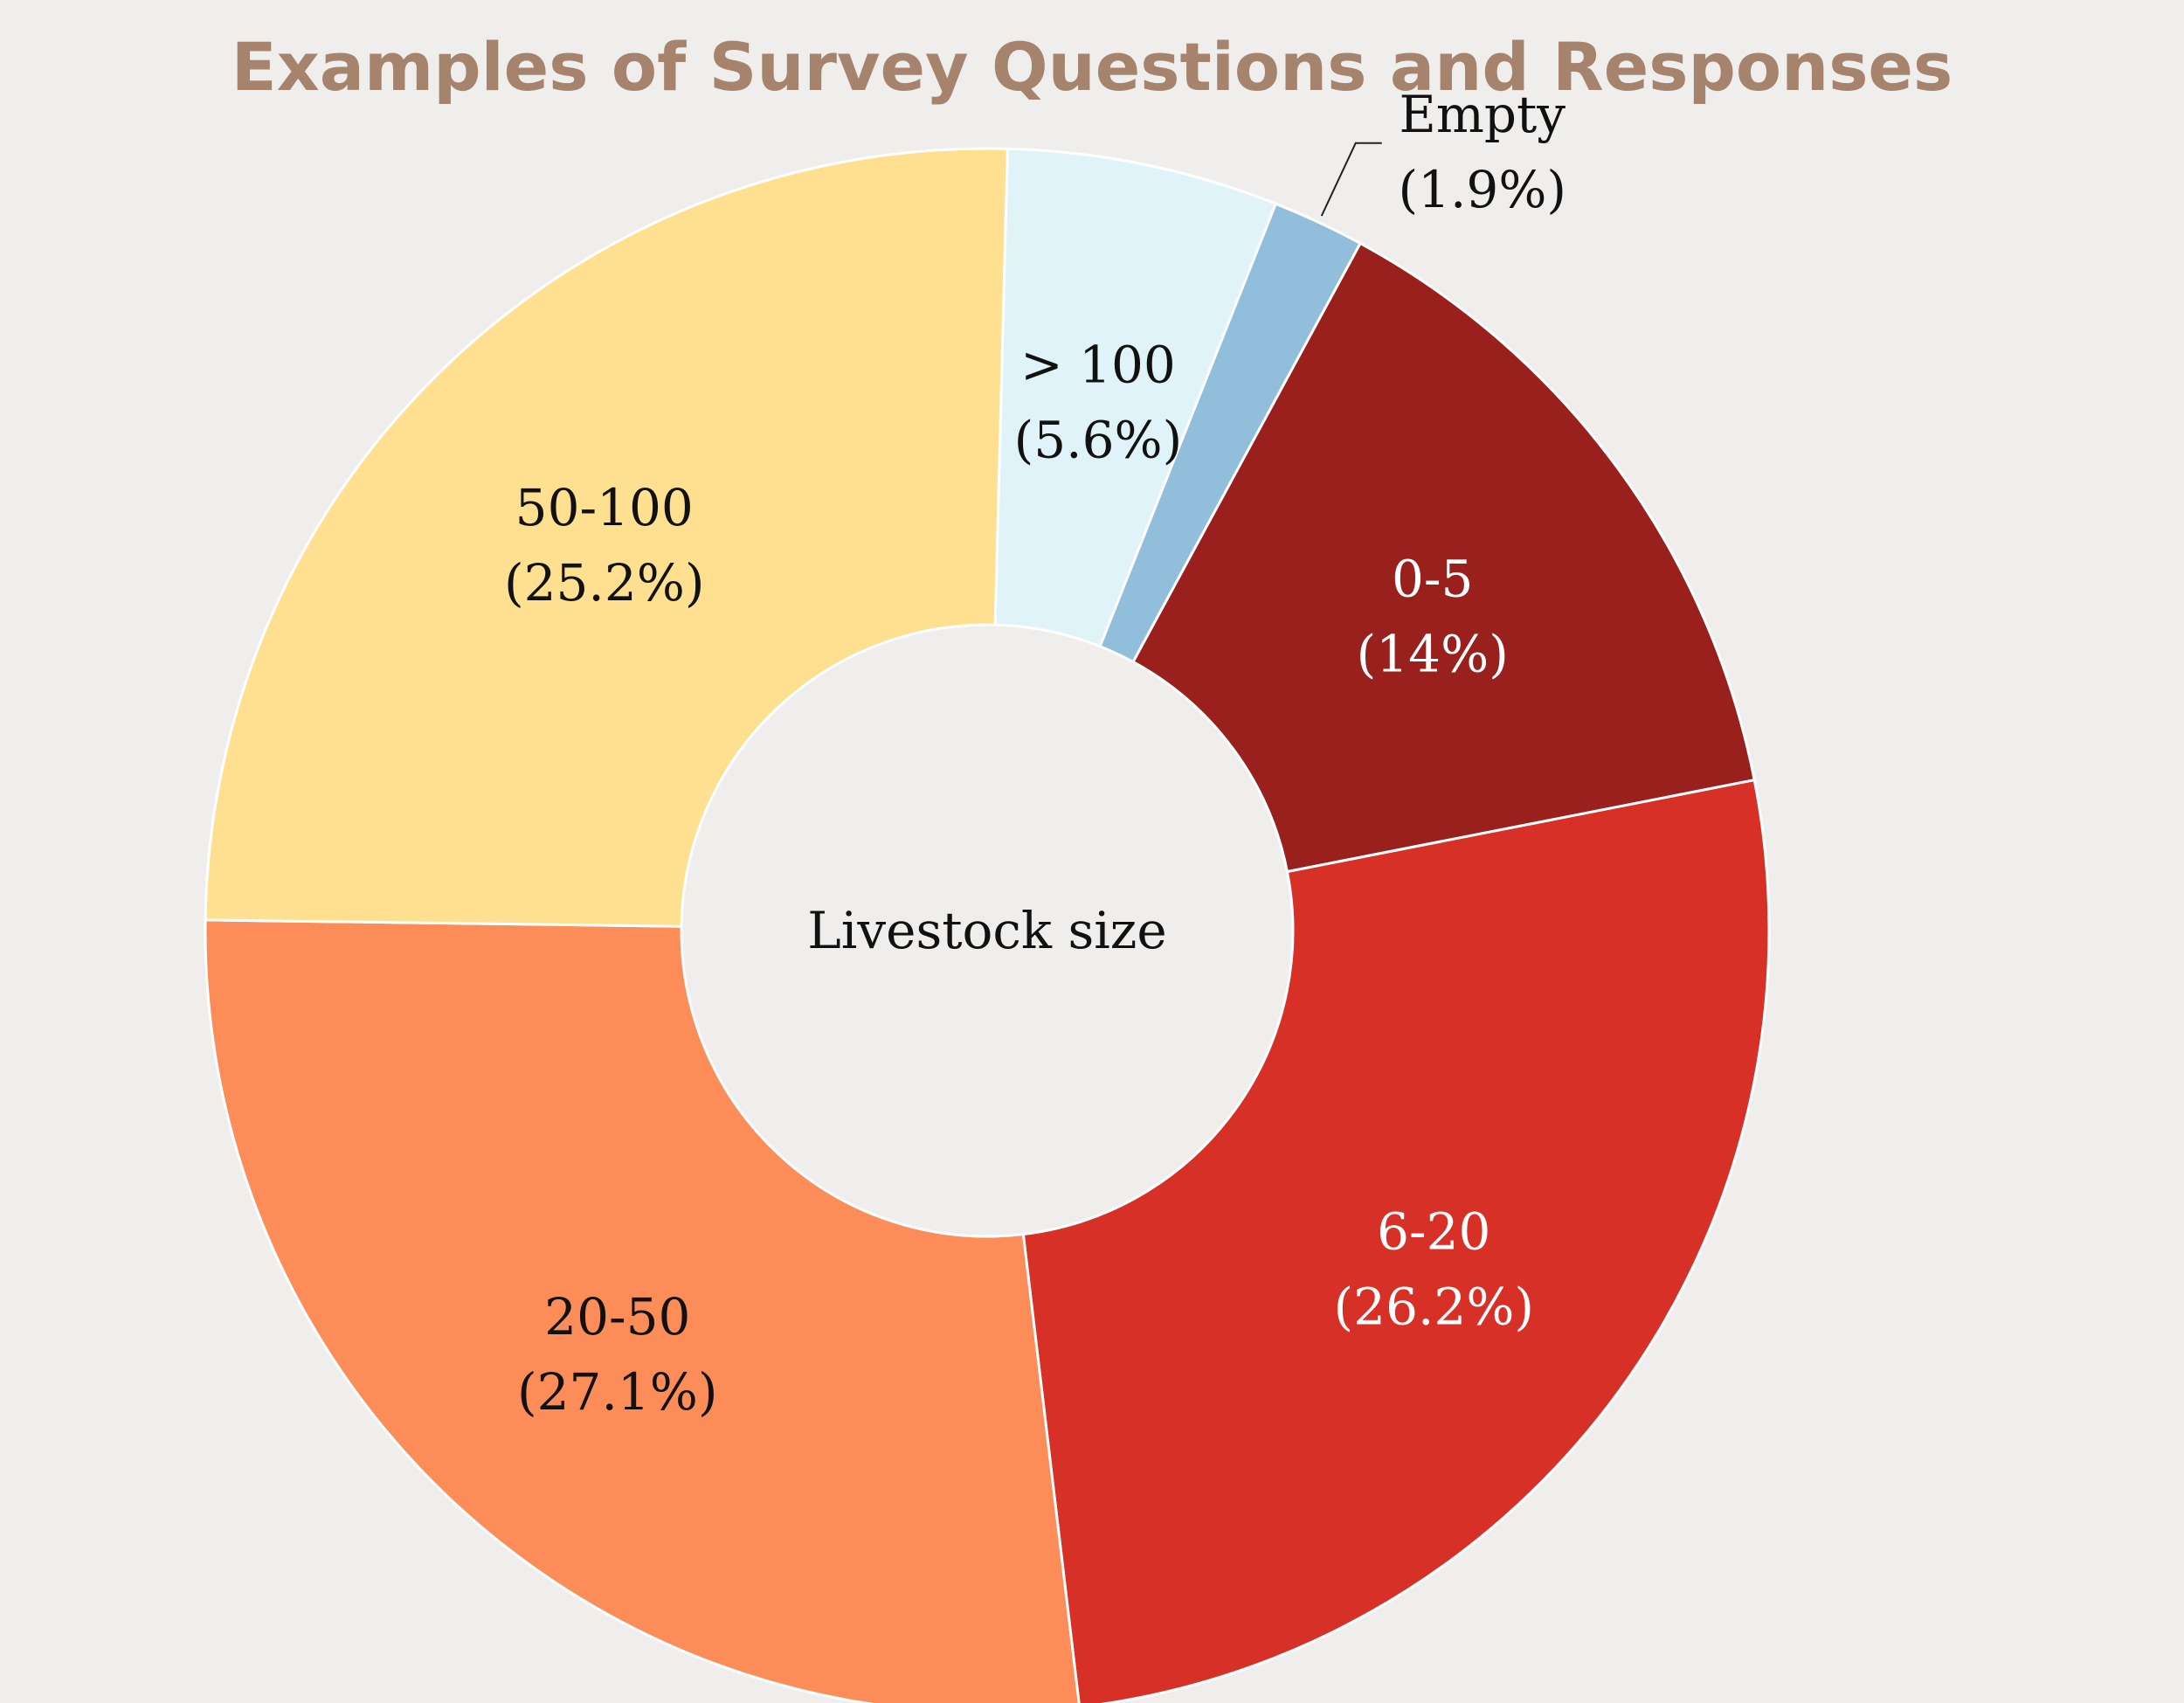 Image resolution: width=2184 pixels, height=1703 pixels. Describe the element at coordinates (986, 931) in the screenshot. I see `center-label: Livestock size` at that location.